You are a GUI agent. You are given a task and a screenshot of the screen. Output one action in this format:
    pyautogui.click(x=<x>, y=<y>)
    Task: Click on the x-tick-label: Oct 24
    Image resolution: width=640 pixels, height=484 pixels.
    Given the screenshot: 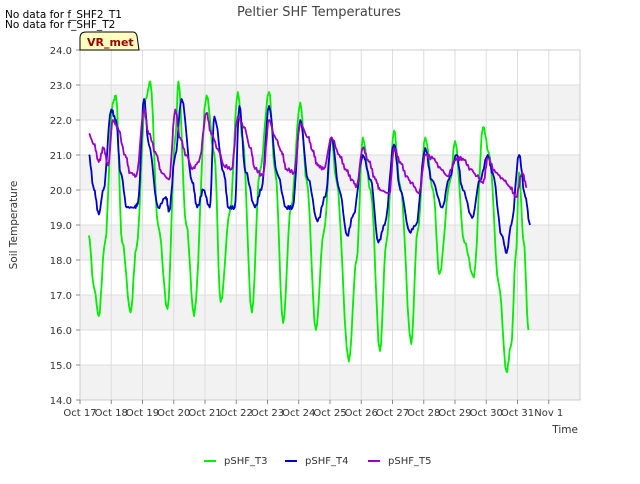 What is the action you would take?
    pyautogui.click(x=298, y=413)
    